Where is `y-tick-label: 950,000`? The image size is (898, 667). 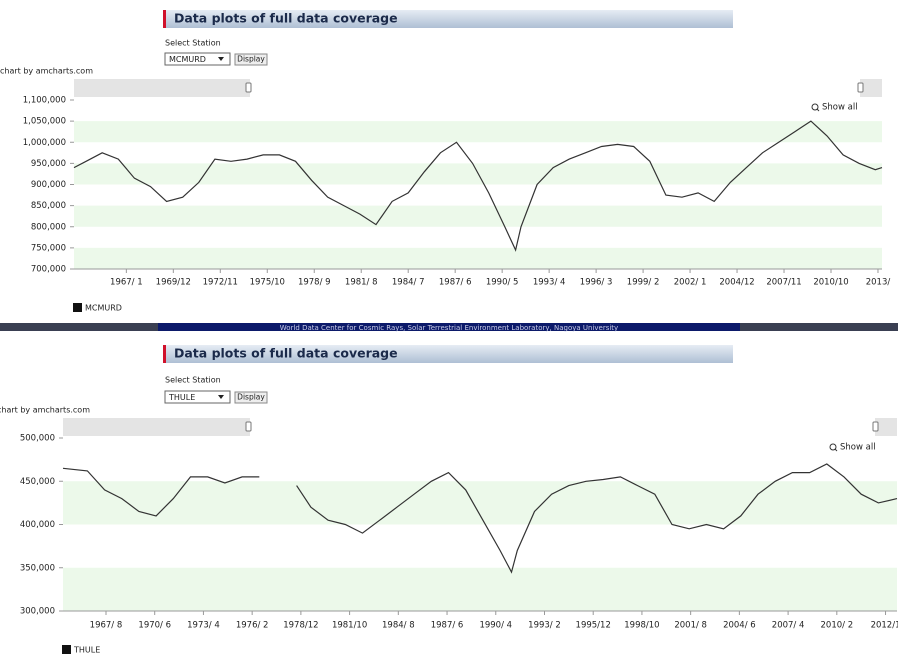
y-tick-label: 950,000 is located at coordinates (48, 164).